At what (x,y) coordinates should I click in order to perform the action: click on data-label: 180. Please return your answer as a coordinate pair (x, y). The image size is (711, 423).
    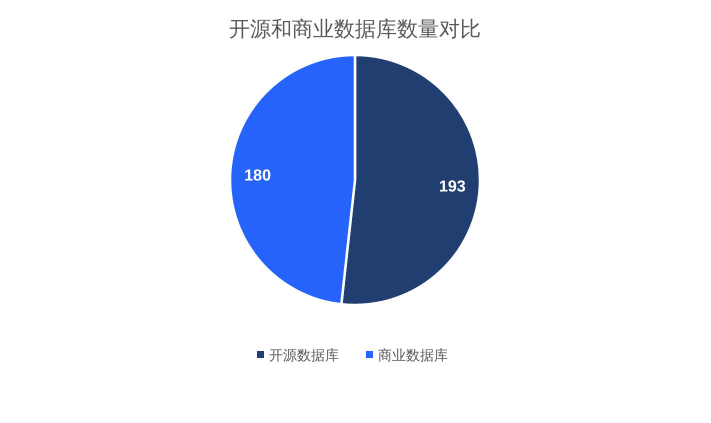
    Looking at the image, I should click on (258, 176).